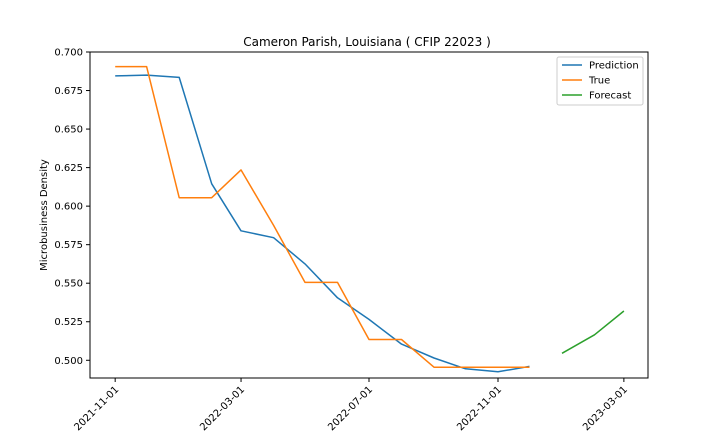  Describe the element at coordinates (367, 42) in the screenshot. I see `chart-title: Cameron Parish, Louisiana ( CFIP 22023 )` at that location.